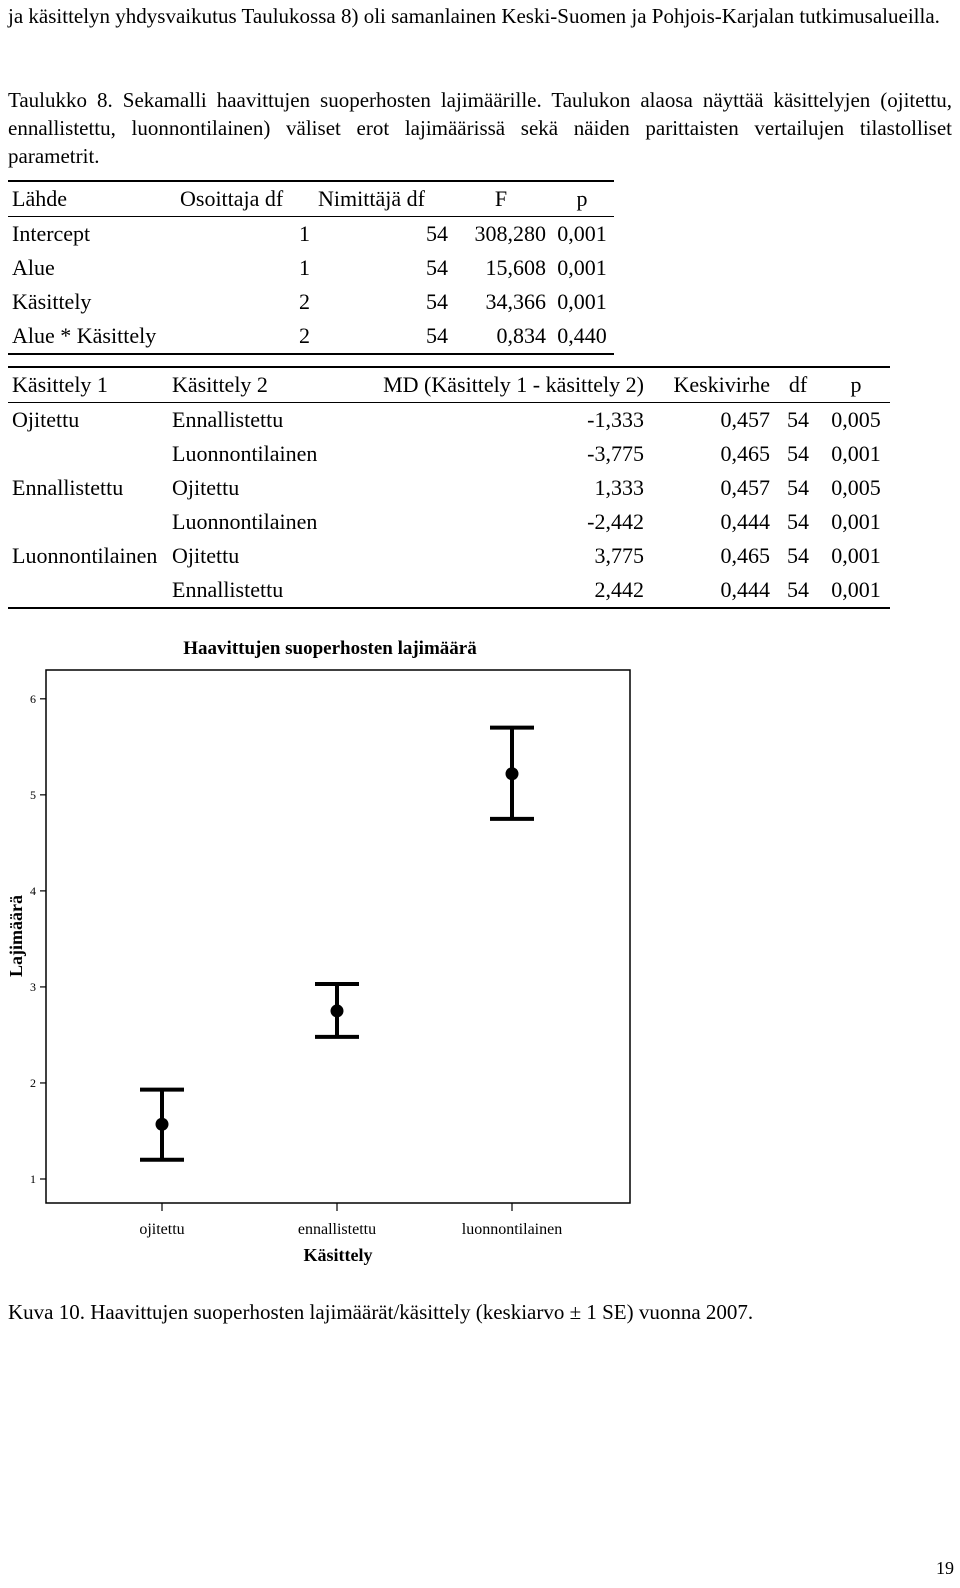 The width and height of the screenshot is (960, 1588). Describe the element at coordinates (491, 385) in the screenshot. I see `col-header-md: MD (Käsittely 1 - käsittely 2)` at that location.